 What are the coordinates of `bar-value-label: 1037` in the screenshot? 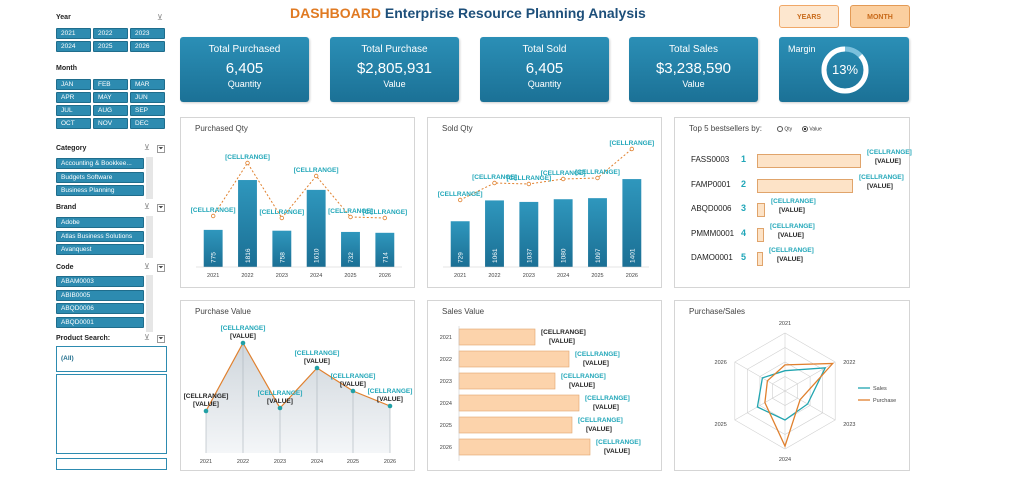 It's located at (529, 255).